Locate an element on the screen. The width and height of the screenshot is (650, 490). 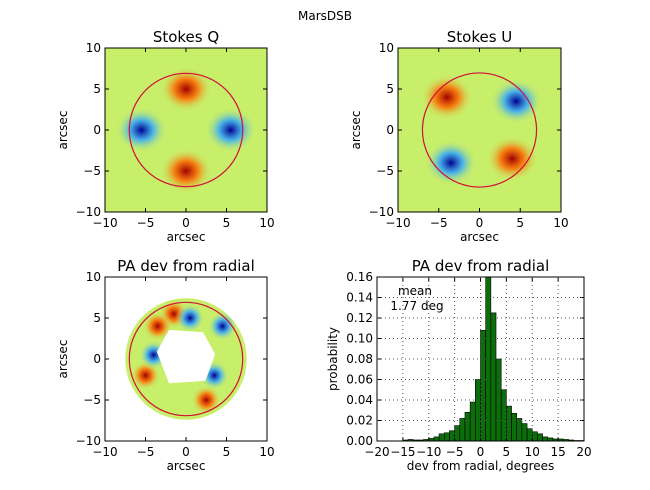
x-tick-label: 20 is located at coordinates (583, 452).